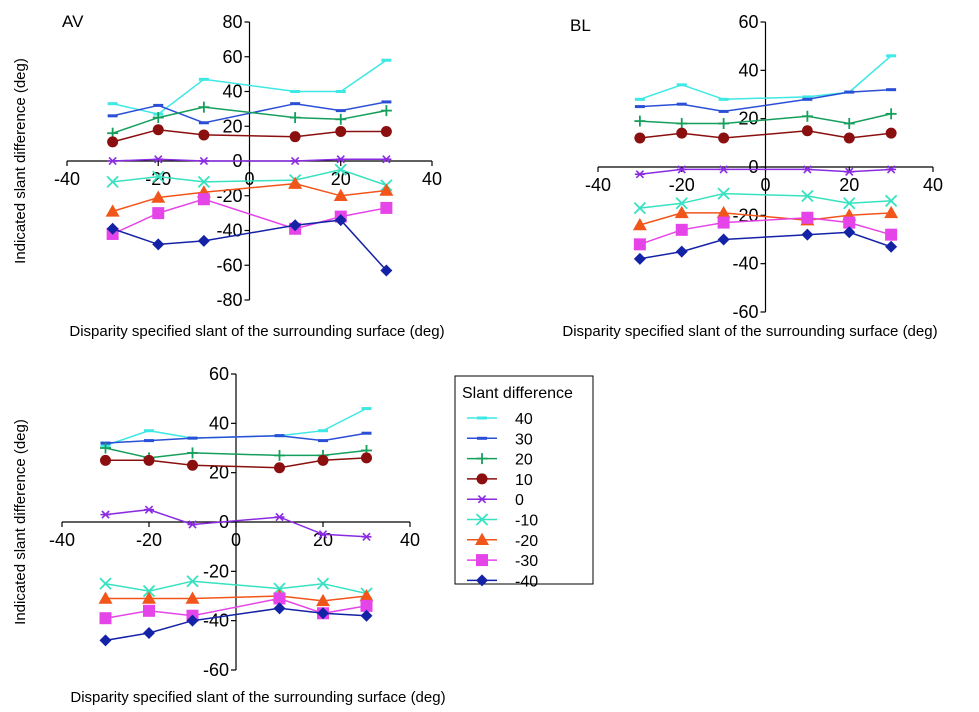  What do you see at coordinates (524, 439) in the screenshot?
I see `legend-label: 30` at bounding box center [524, 439].